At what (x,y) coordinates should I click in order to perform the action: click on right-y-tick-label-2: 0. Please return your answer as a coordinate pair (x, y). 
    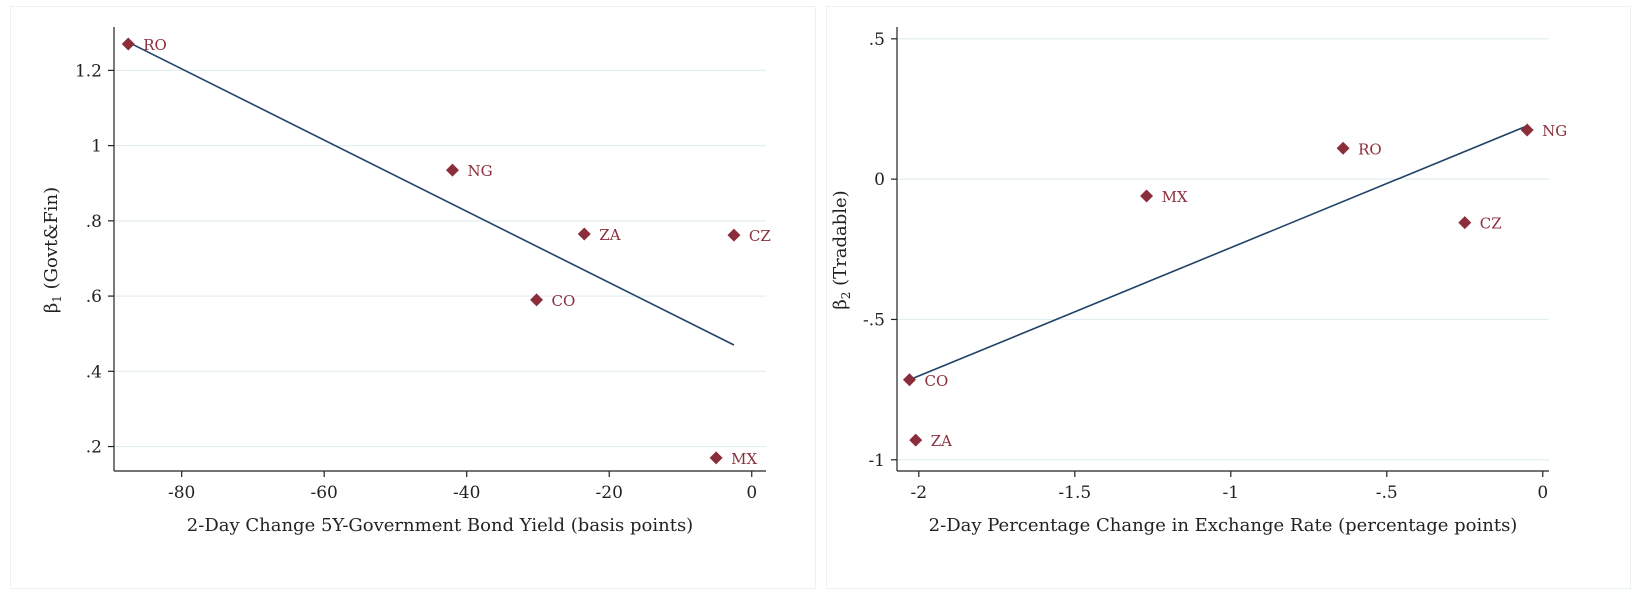
    Looking at the image, I should click on (879, 180).